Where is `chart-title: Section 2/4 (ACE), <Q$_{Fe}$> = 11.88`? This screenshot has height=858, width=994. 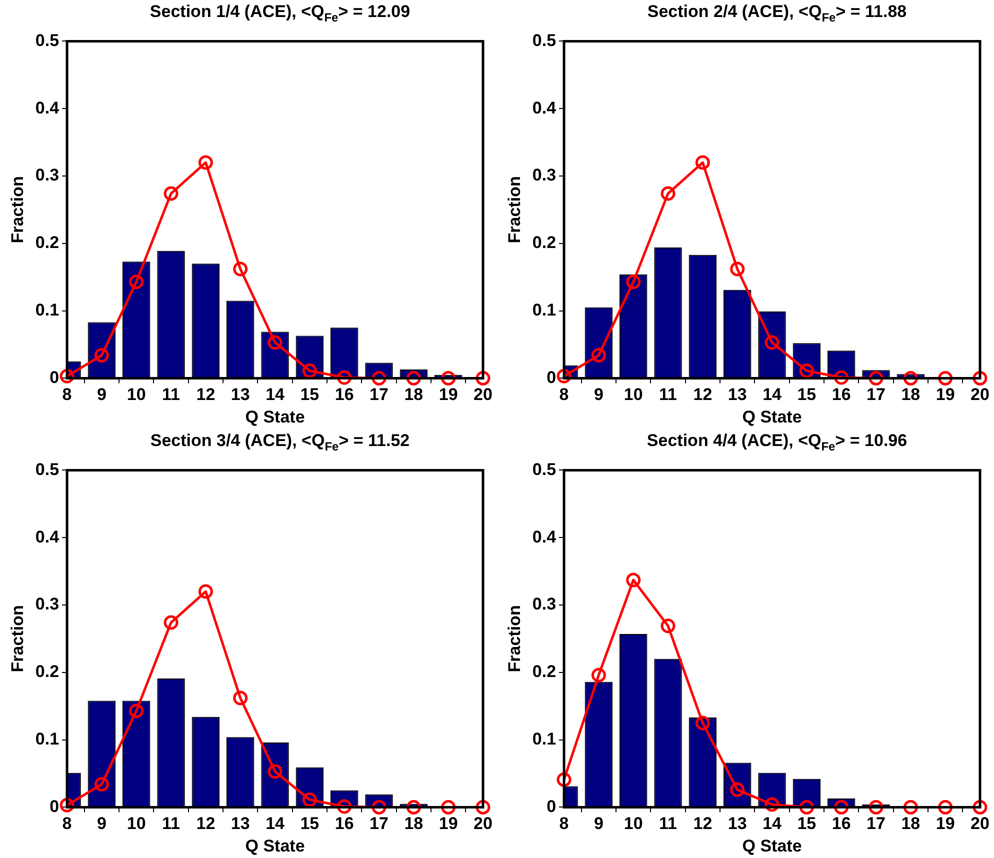
chart-title: Section 2/4 (ACE), <Q$_{Fe}$> = 11.88 is located at coordinates (777, 13).